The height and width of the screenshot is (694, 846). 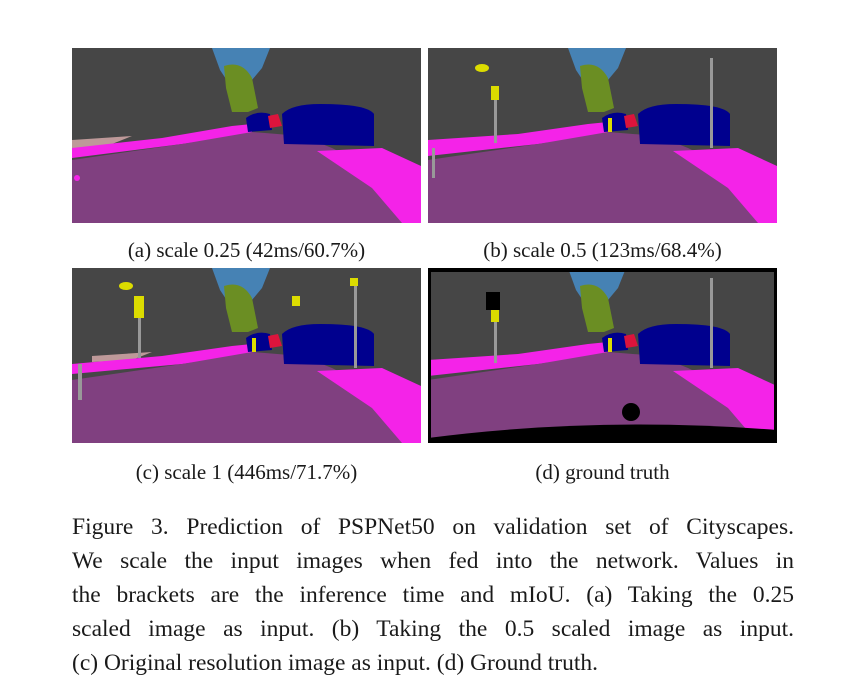 What do you see at coordinates (246, 250) in the screenshot?
I see `subcaption-a: (a) scale 0.25 (42ms/60.7%)` at bounding box center [246, 250].